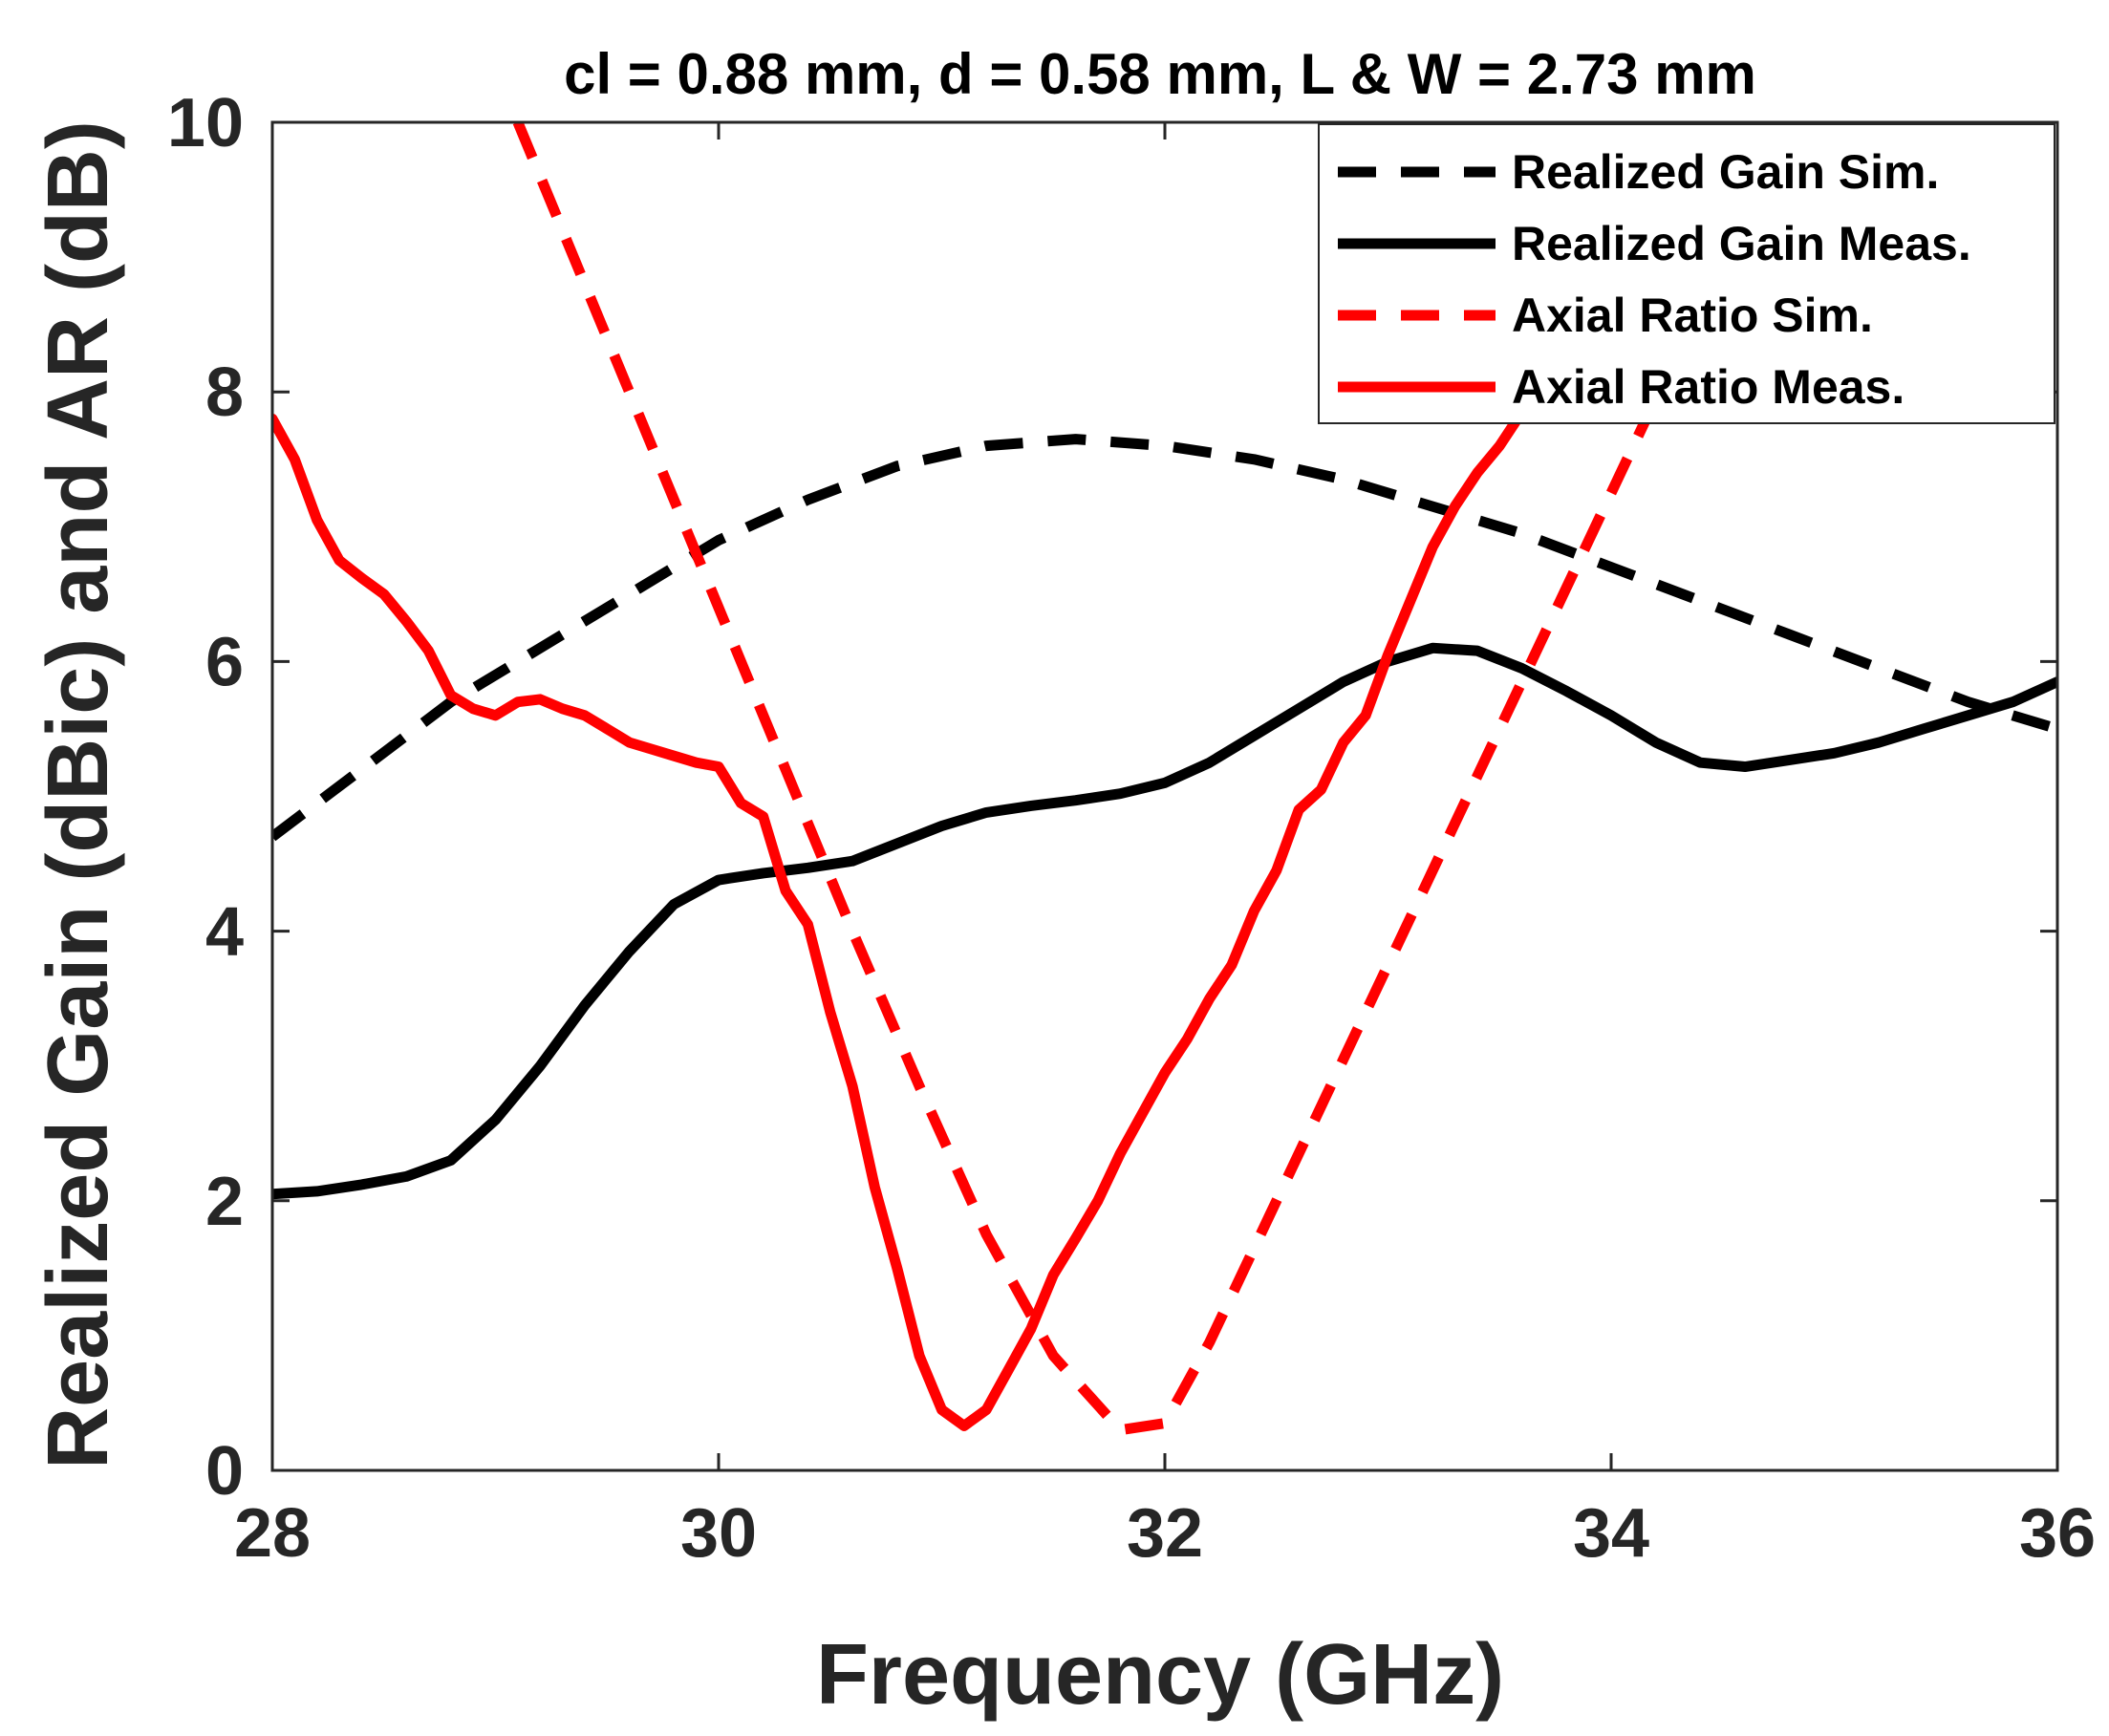 This screenshot has height=1736, width=2109. What do you see at coordinates (1741, 243) in the screenshot?
I see `legend-label-realized-gain-meas: Realized Gain Meas.` at bounding box center [1741, 243].